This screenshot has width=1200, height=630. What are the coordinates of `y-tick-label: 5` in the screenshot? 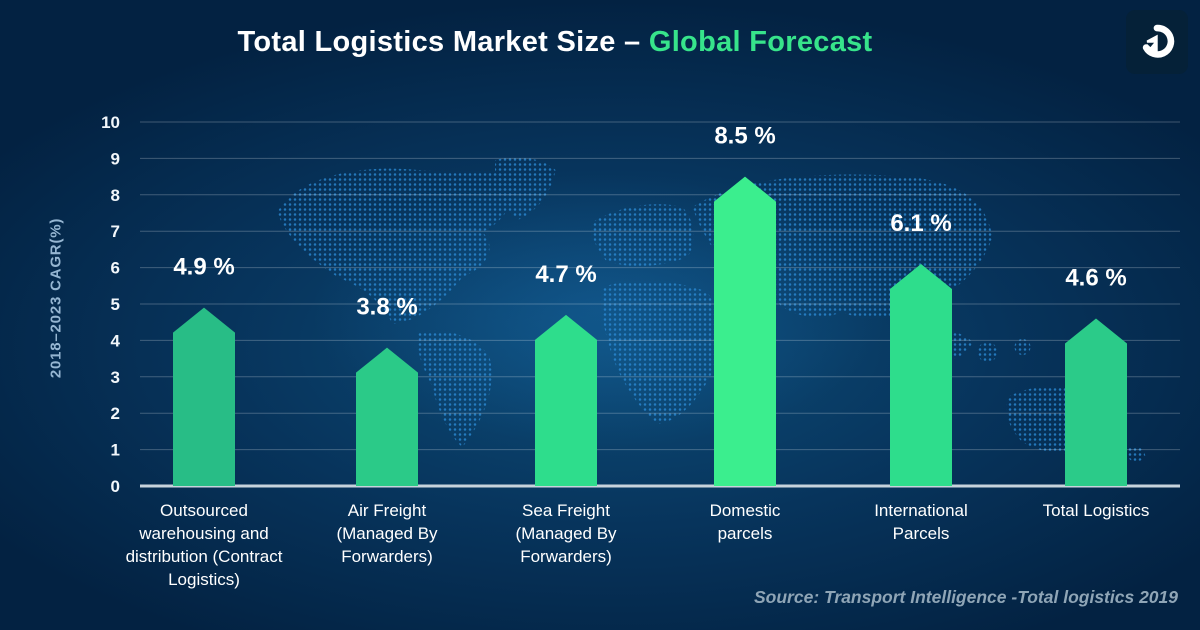 It's located at (115, 304).